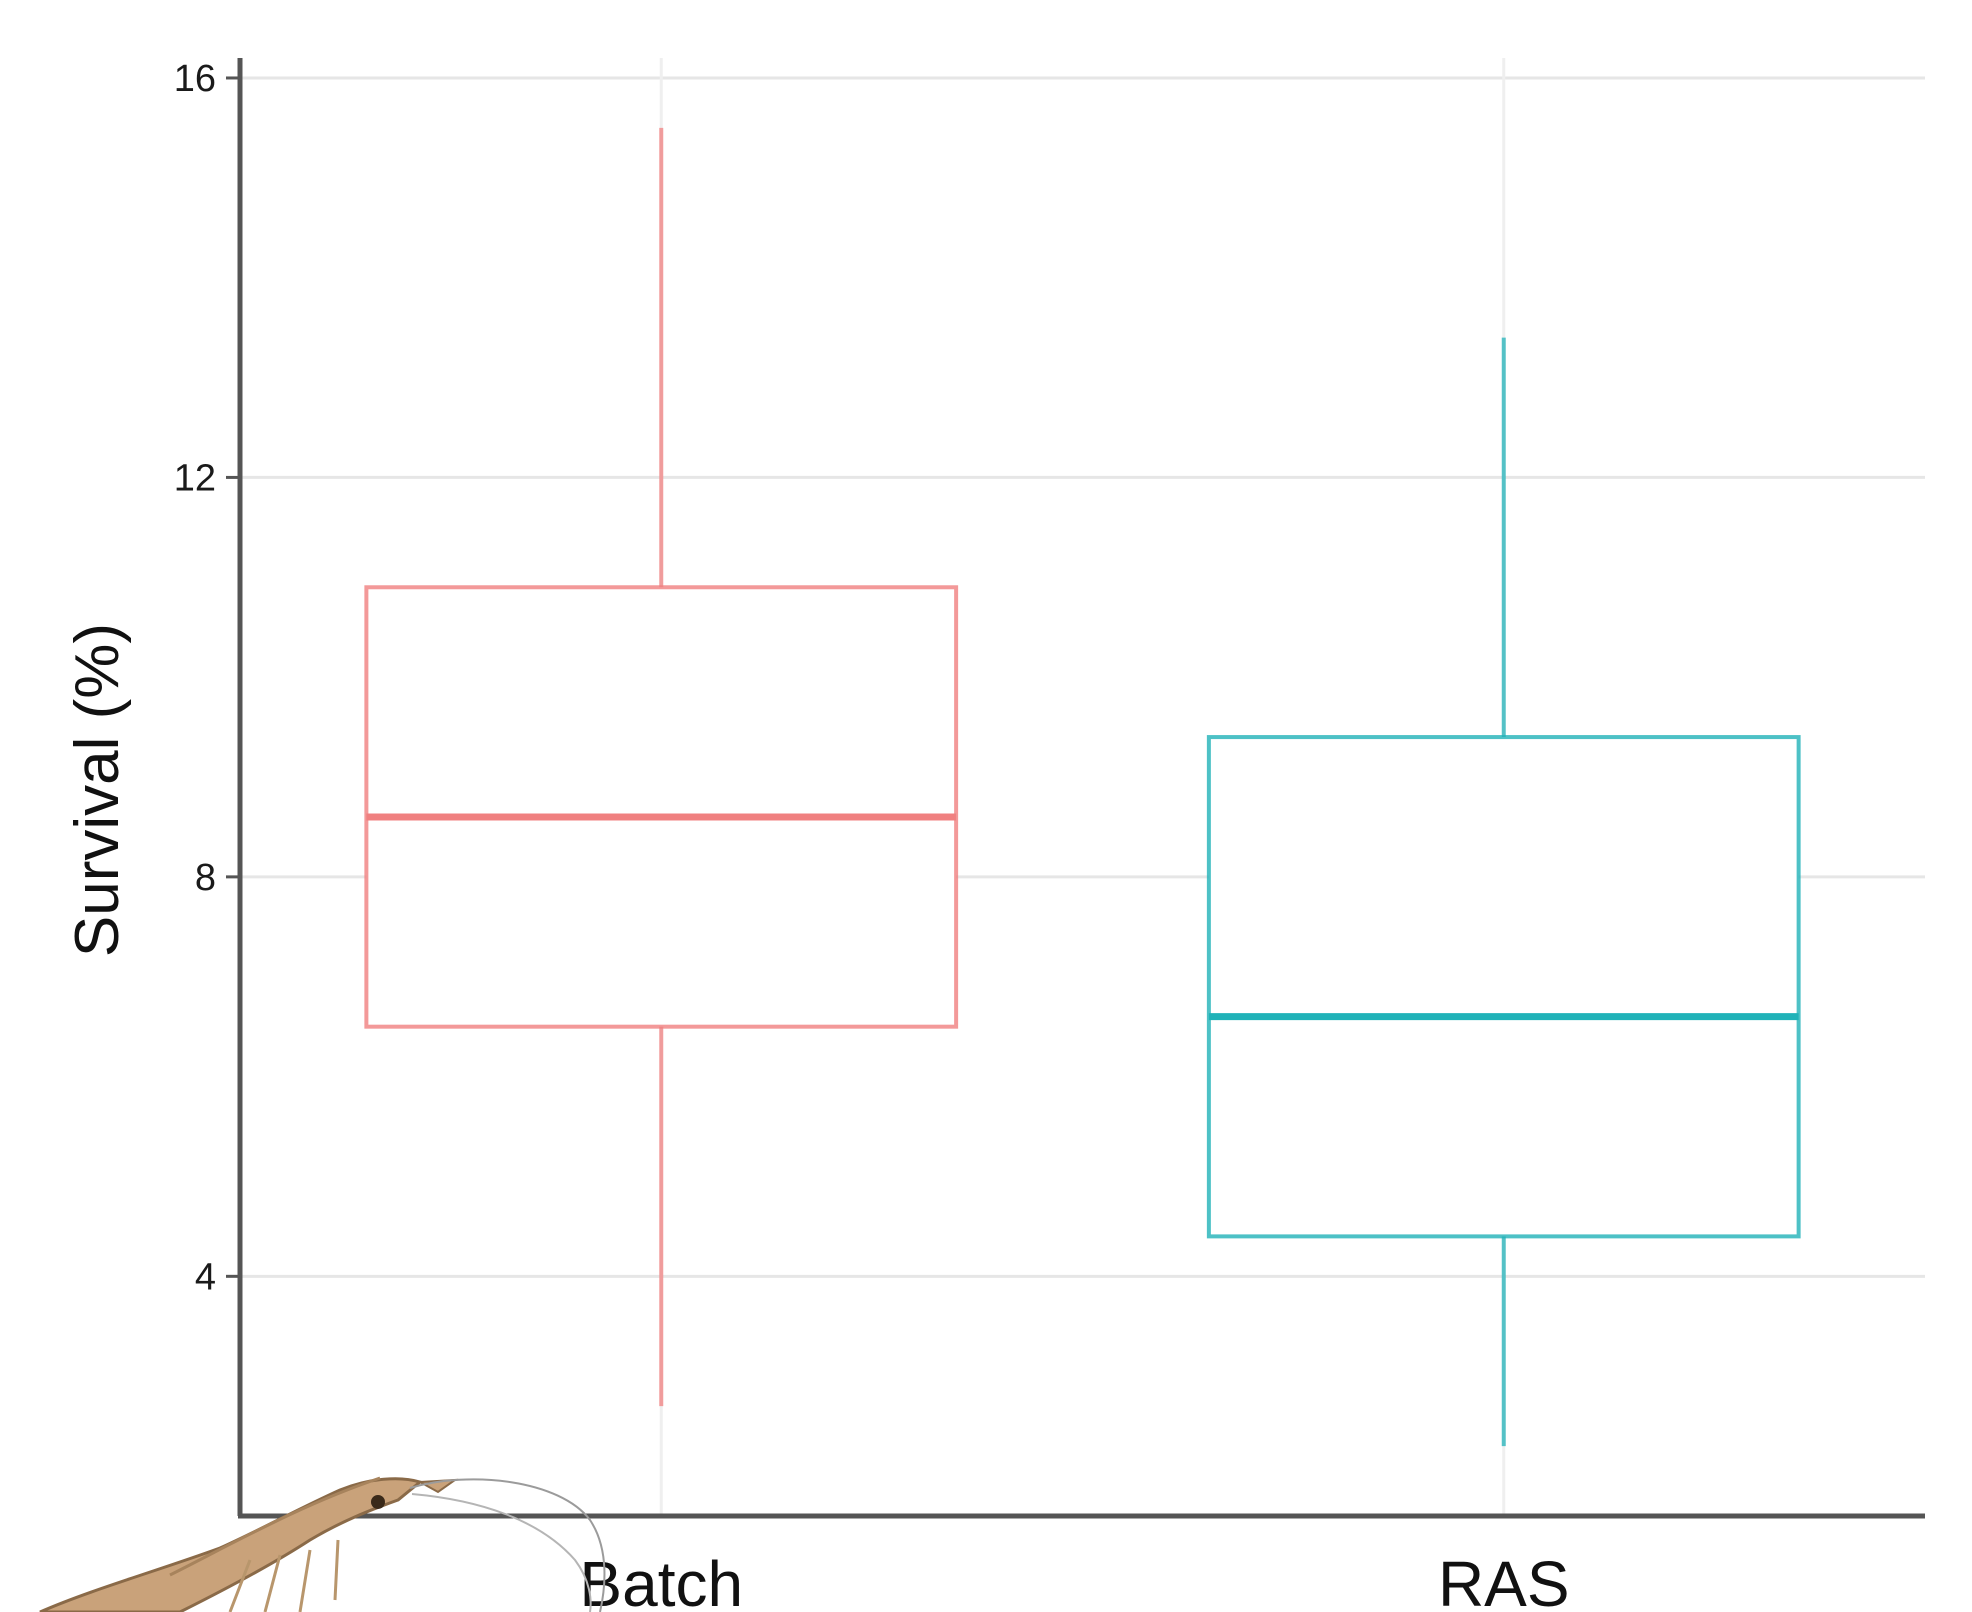 This screenshot has height=1612, width=1972. What do you see at coordinates (1074, 1580) in the screenshot?
I see `x-category-labels: Batch RAS` at bounding box center [1074, 1580].